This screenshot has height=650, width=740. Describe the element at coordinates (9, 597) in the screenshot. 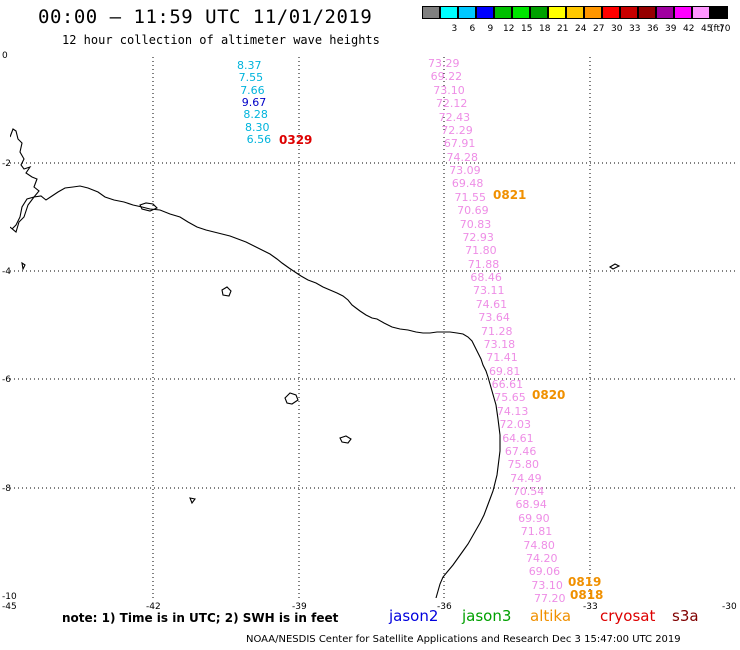

I see `y-tick: -10` at that location.